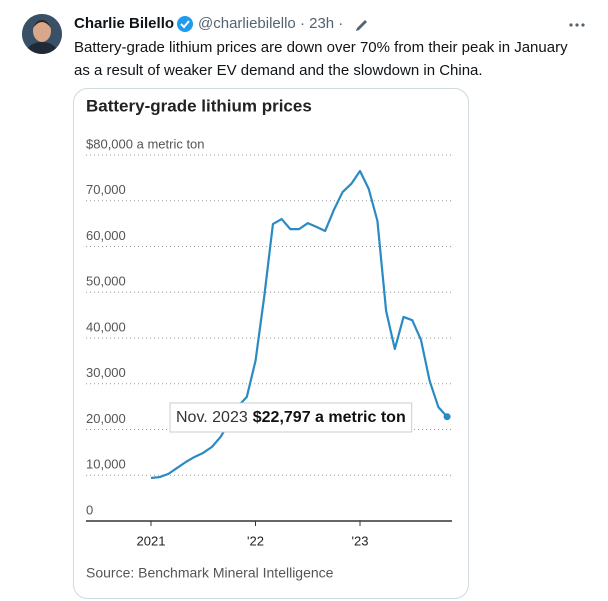 The height and width of the screenshot is (601, 608). Describe the element at coordinates (212, 417) in the screenshot. I see `tooltip-date: Nov. 2023` at that location.